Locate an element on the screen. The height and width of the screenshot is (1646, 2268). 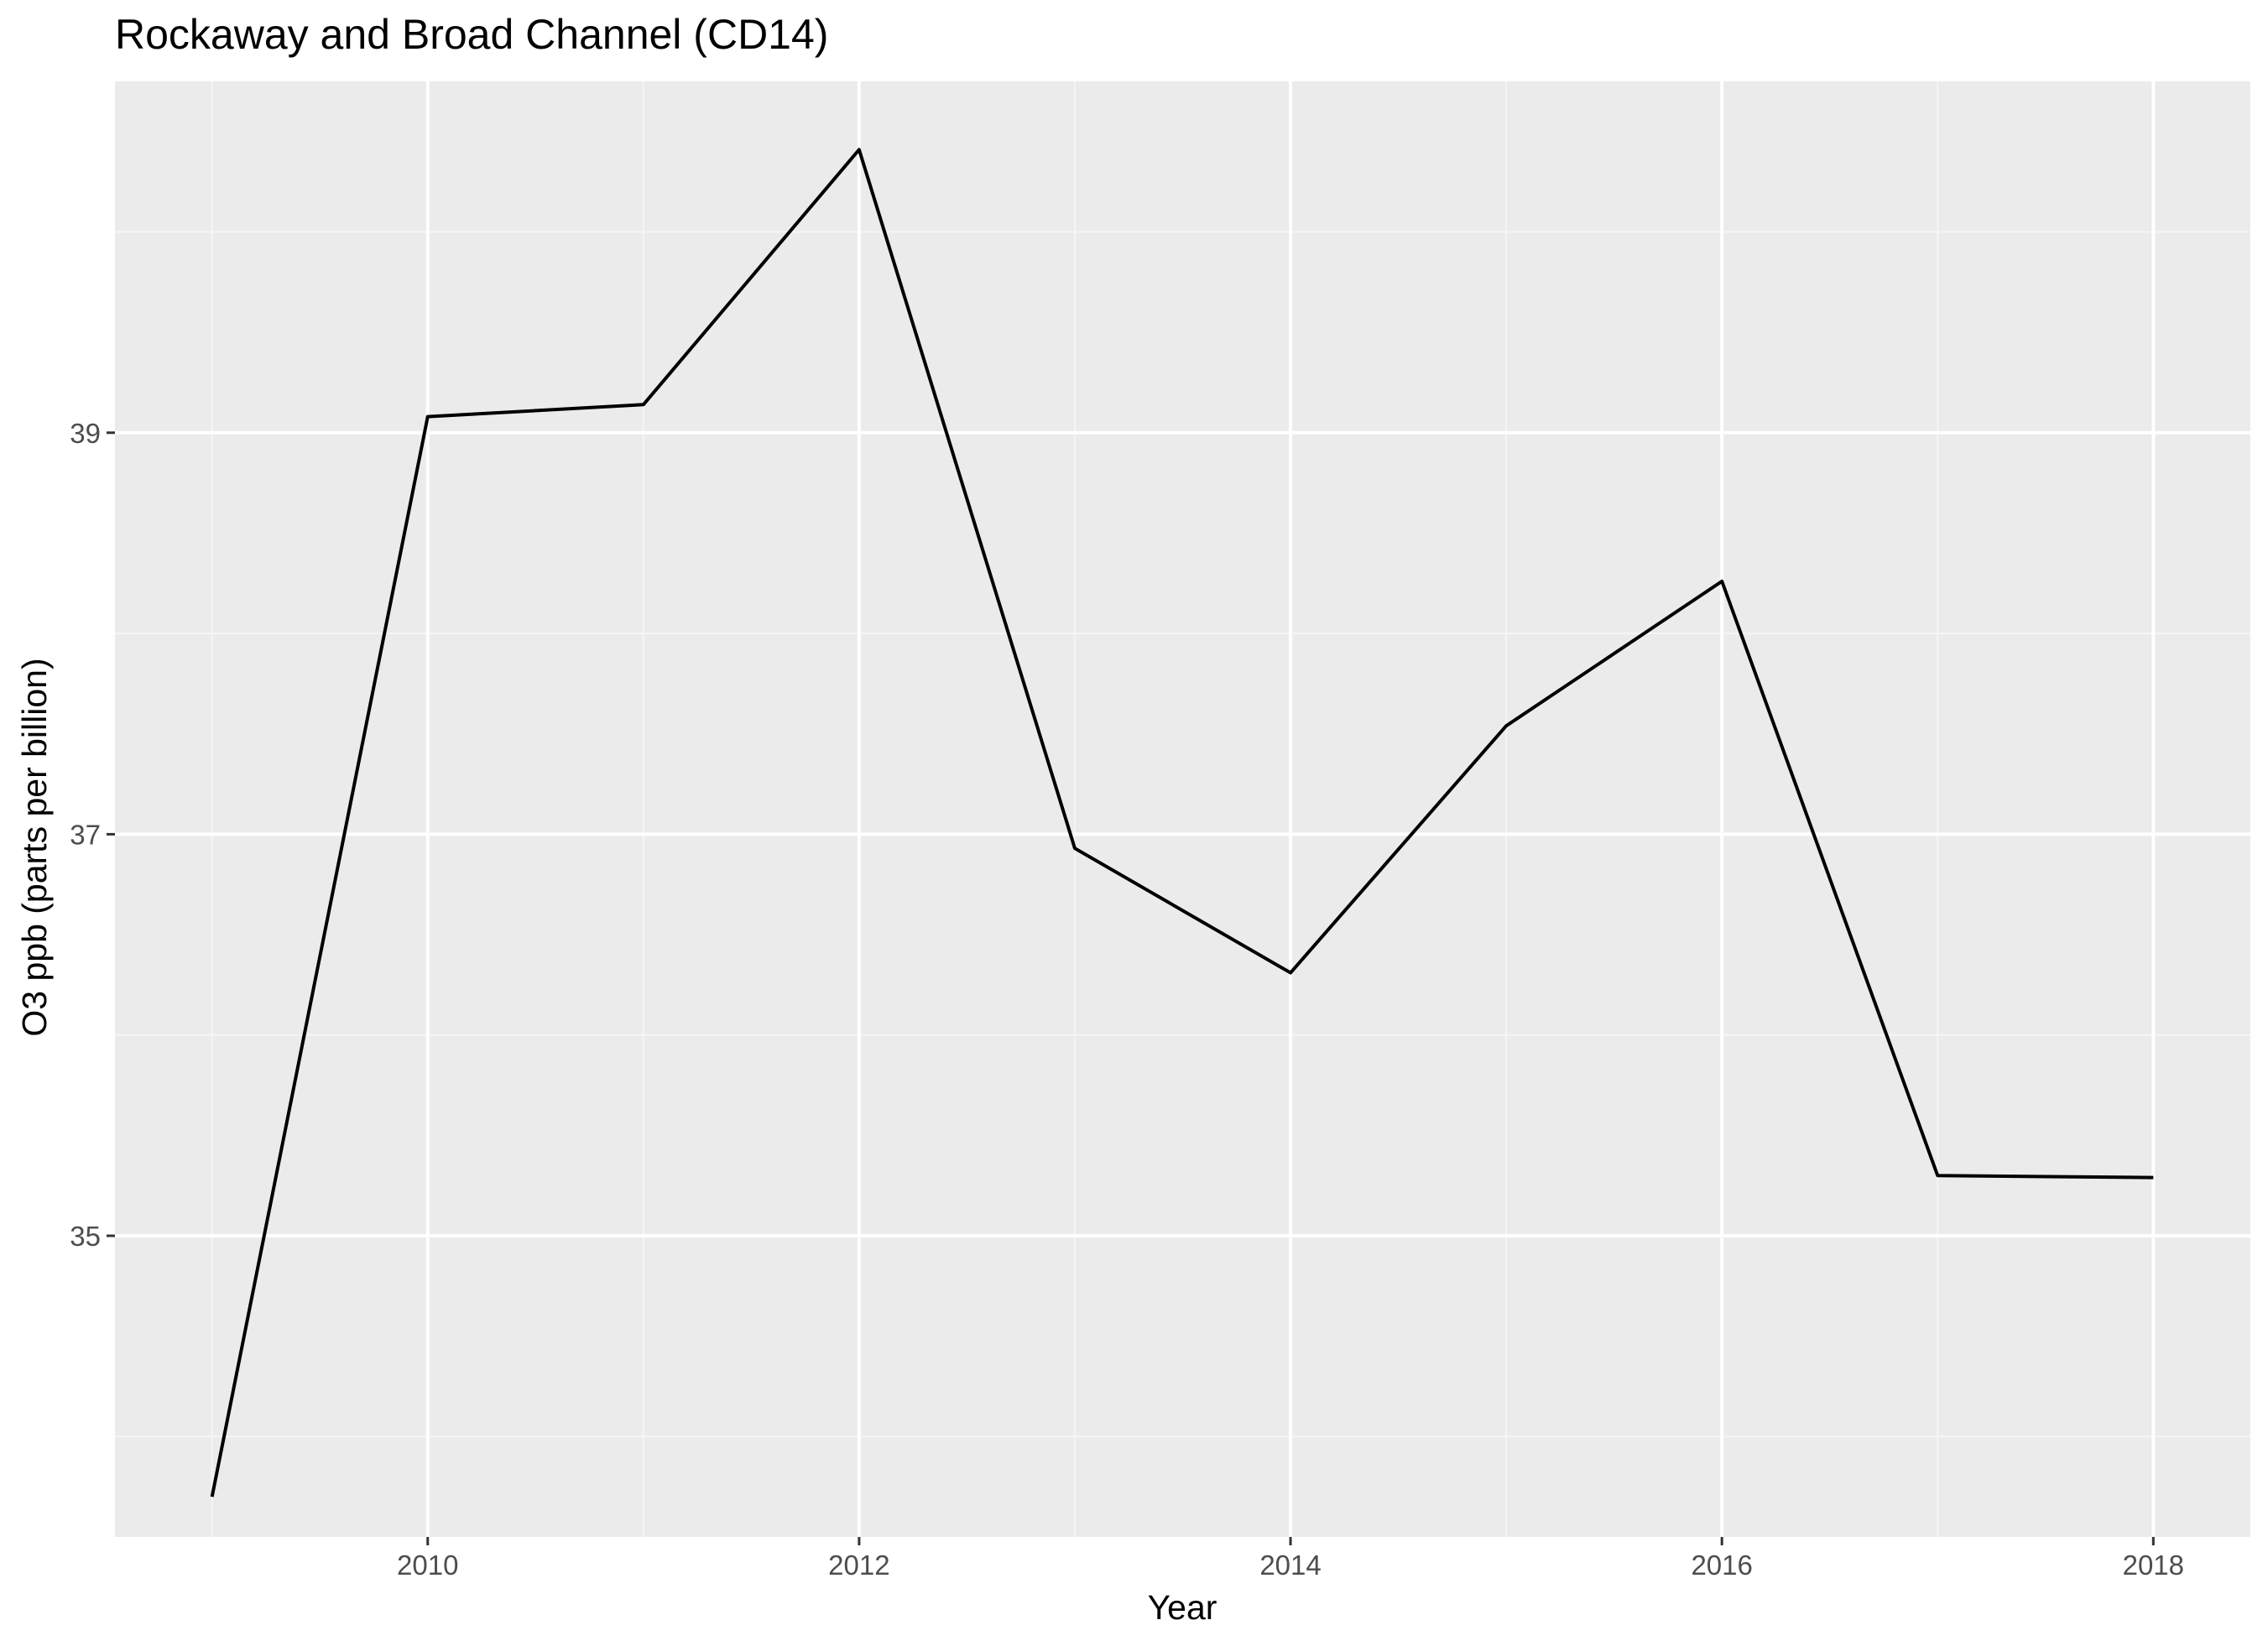
x-axis: 2010 2012 2014 2016 2018 is located at coordinates (1290, 1559).